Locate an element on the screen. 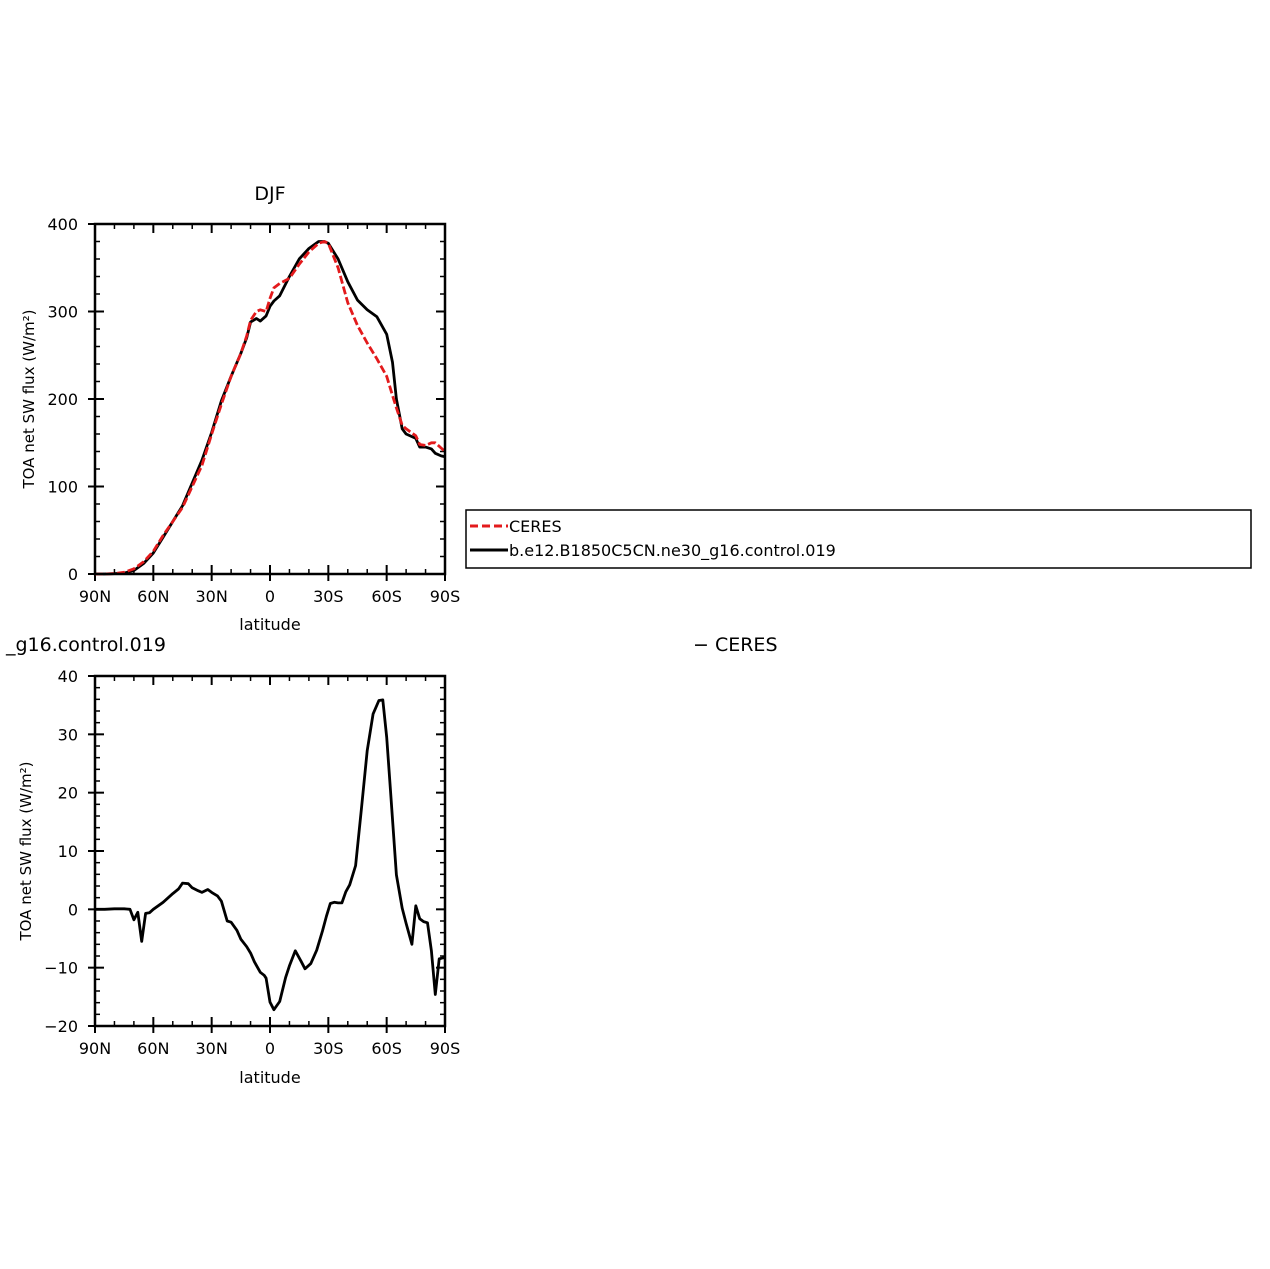 The image size is (1270, 1269). bottom-chart-frame is located at coordinates (270, 851).